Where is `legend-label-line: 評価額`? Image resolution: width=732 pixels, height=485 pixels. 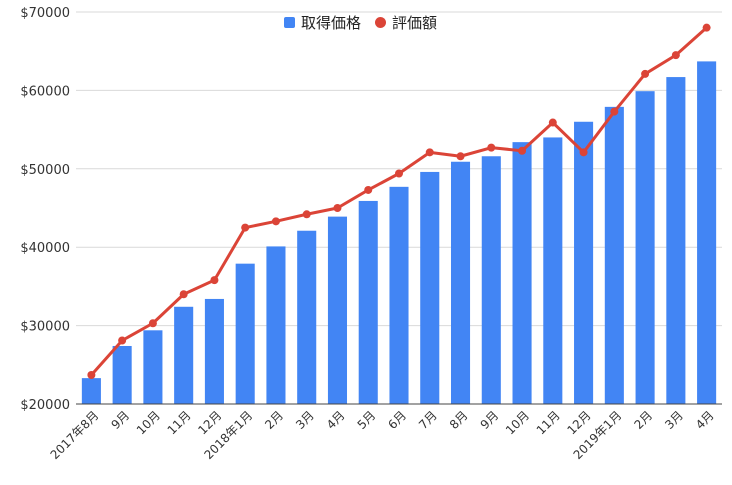 legend-label-line: 評価額 is located at coordinates (415, 23).